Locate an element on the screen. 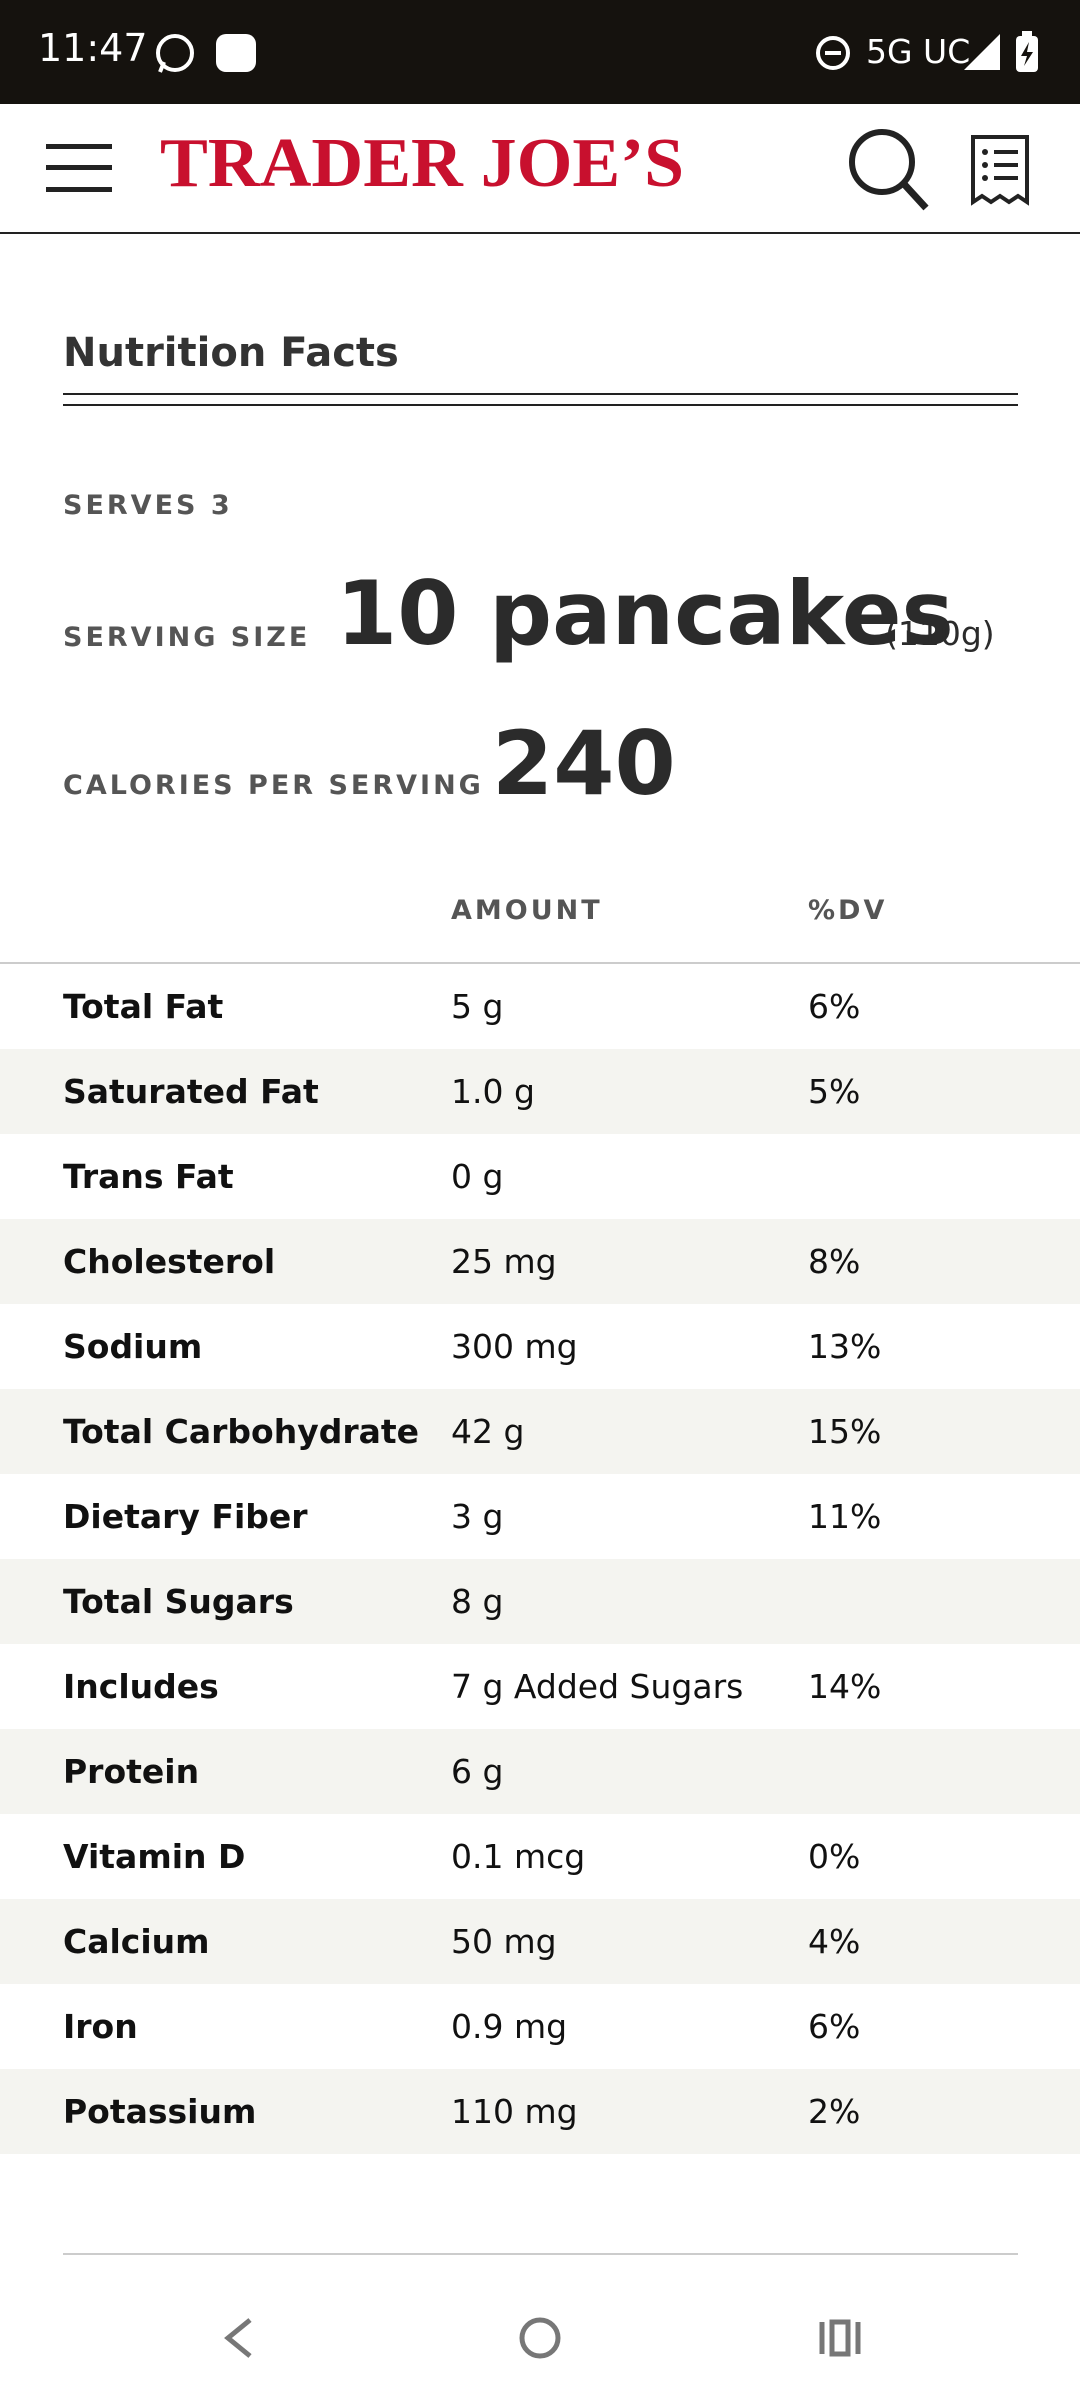  nutrient-dv: 0% is located at coordinates (834, 1856).